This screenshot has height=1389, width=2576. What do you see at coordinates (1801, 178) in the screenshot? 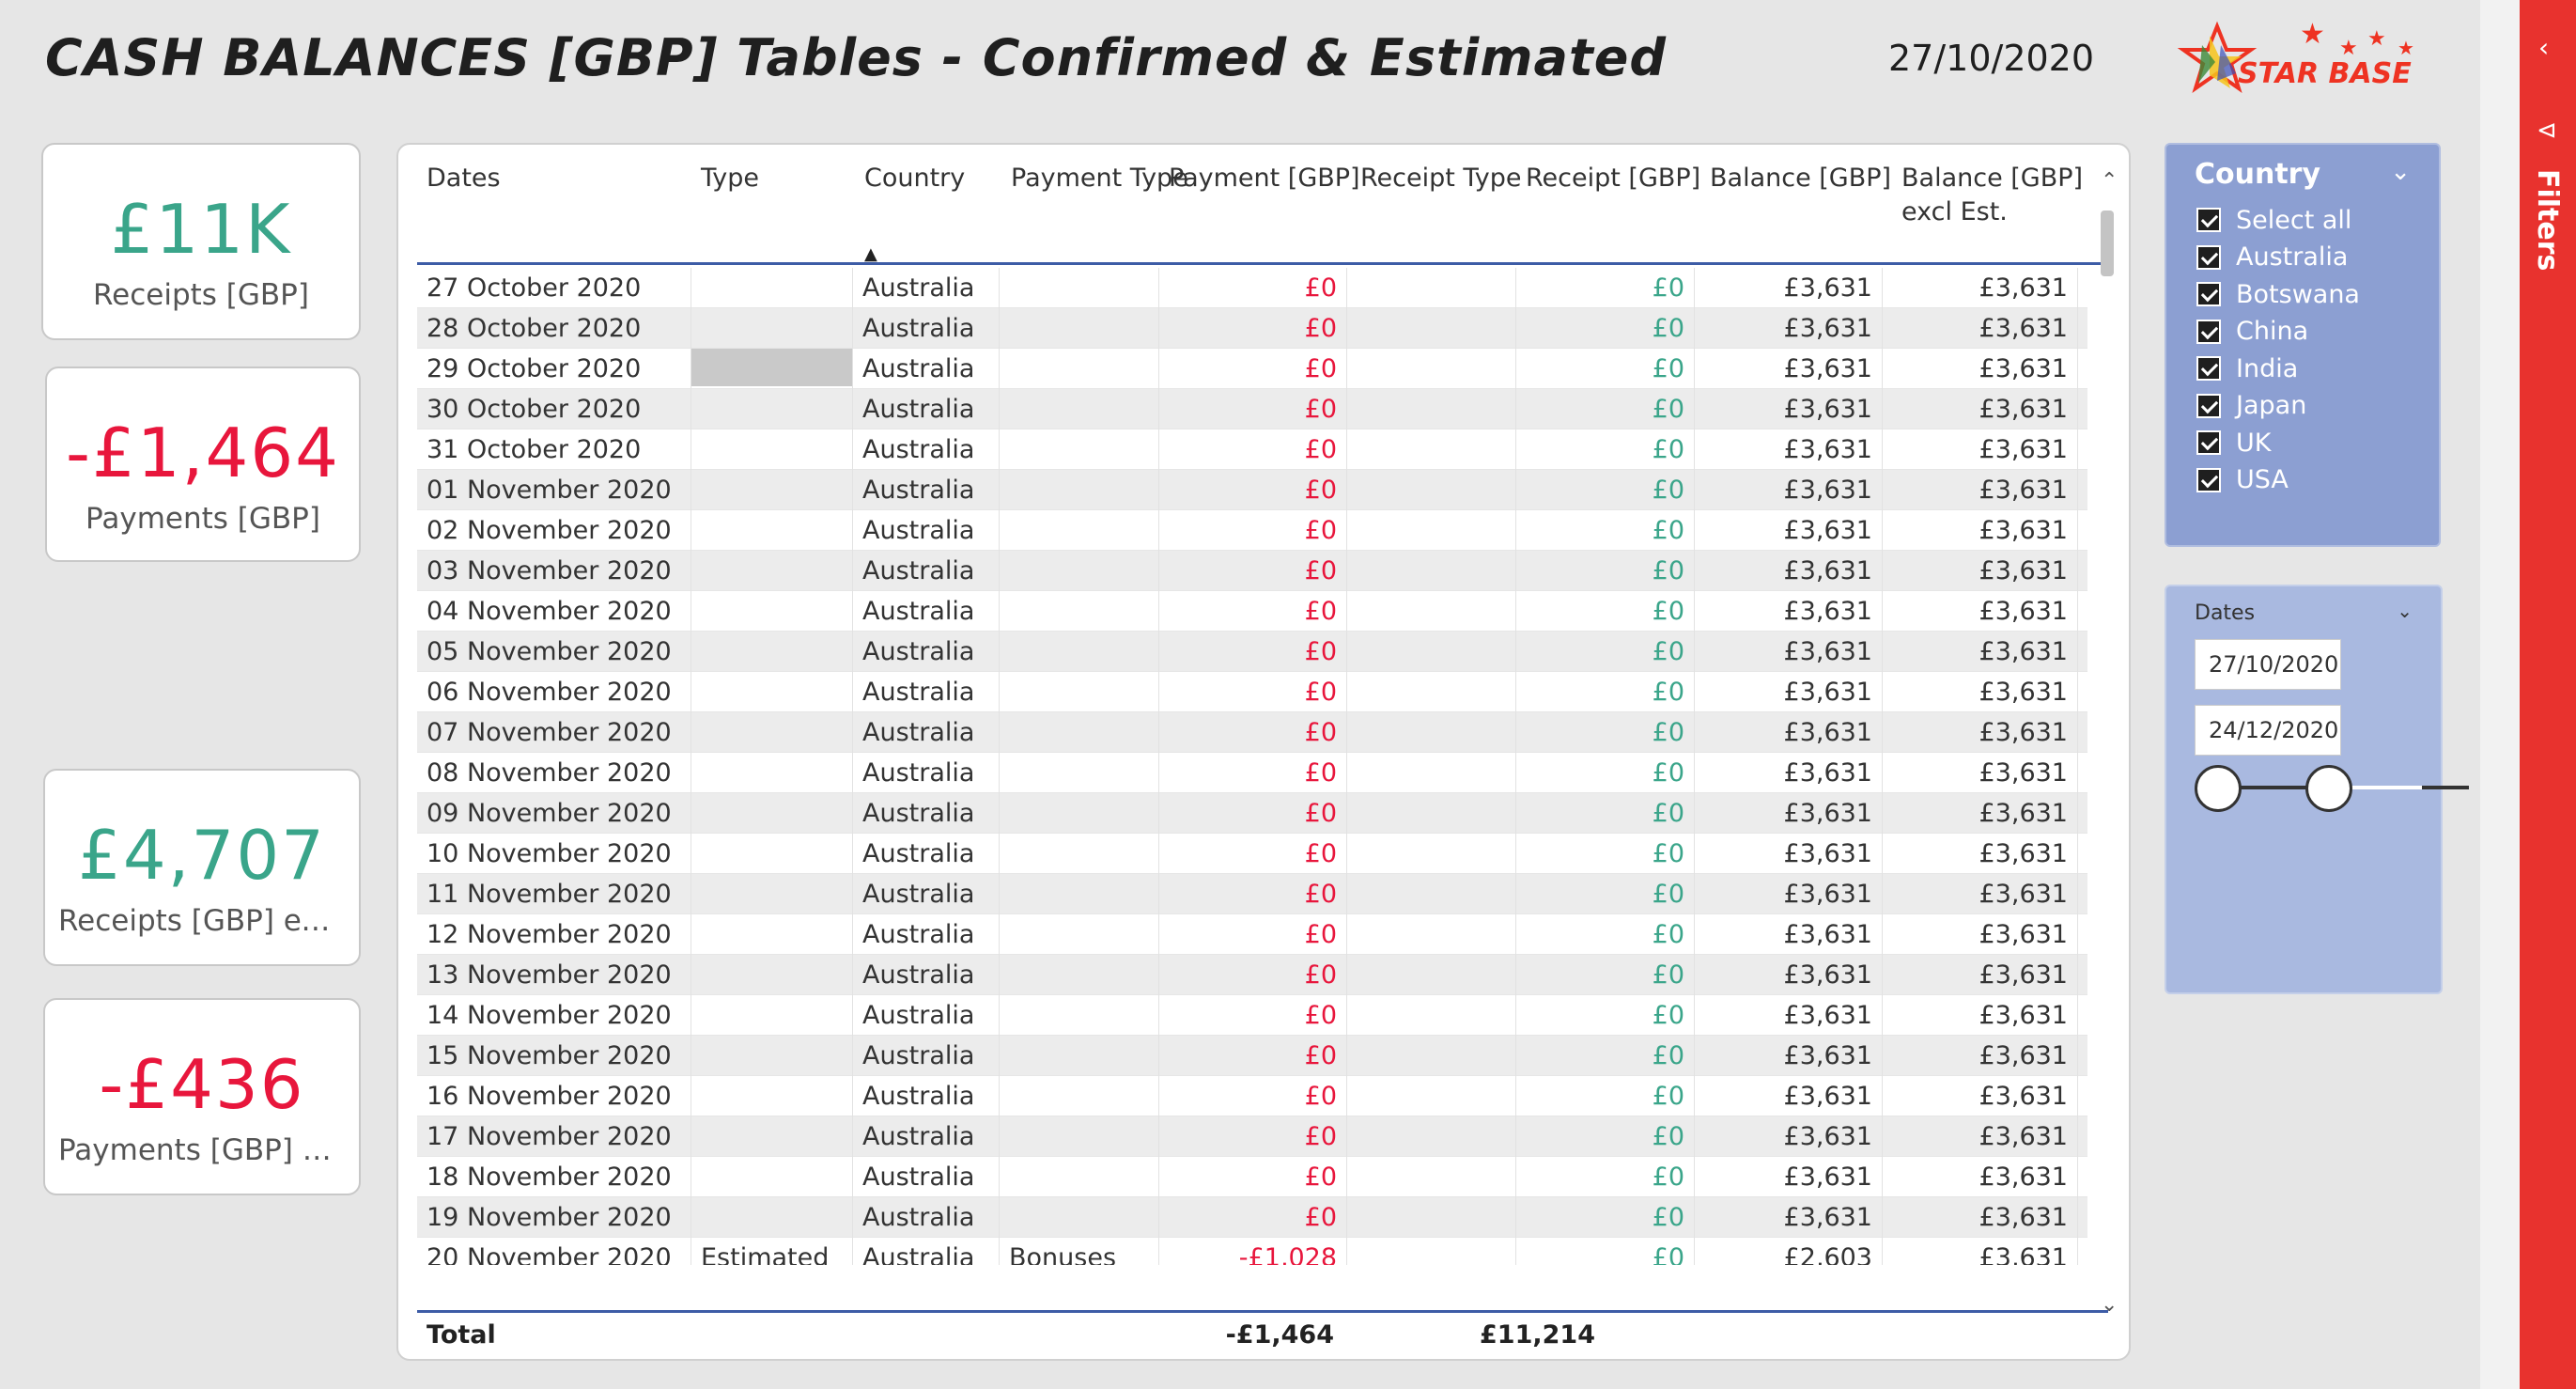
I see `col-balance: Balance [GBP]` at bounding box center [1801, 178].